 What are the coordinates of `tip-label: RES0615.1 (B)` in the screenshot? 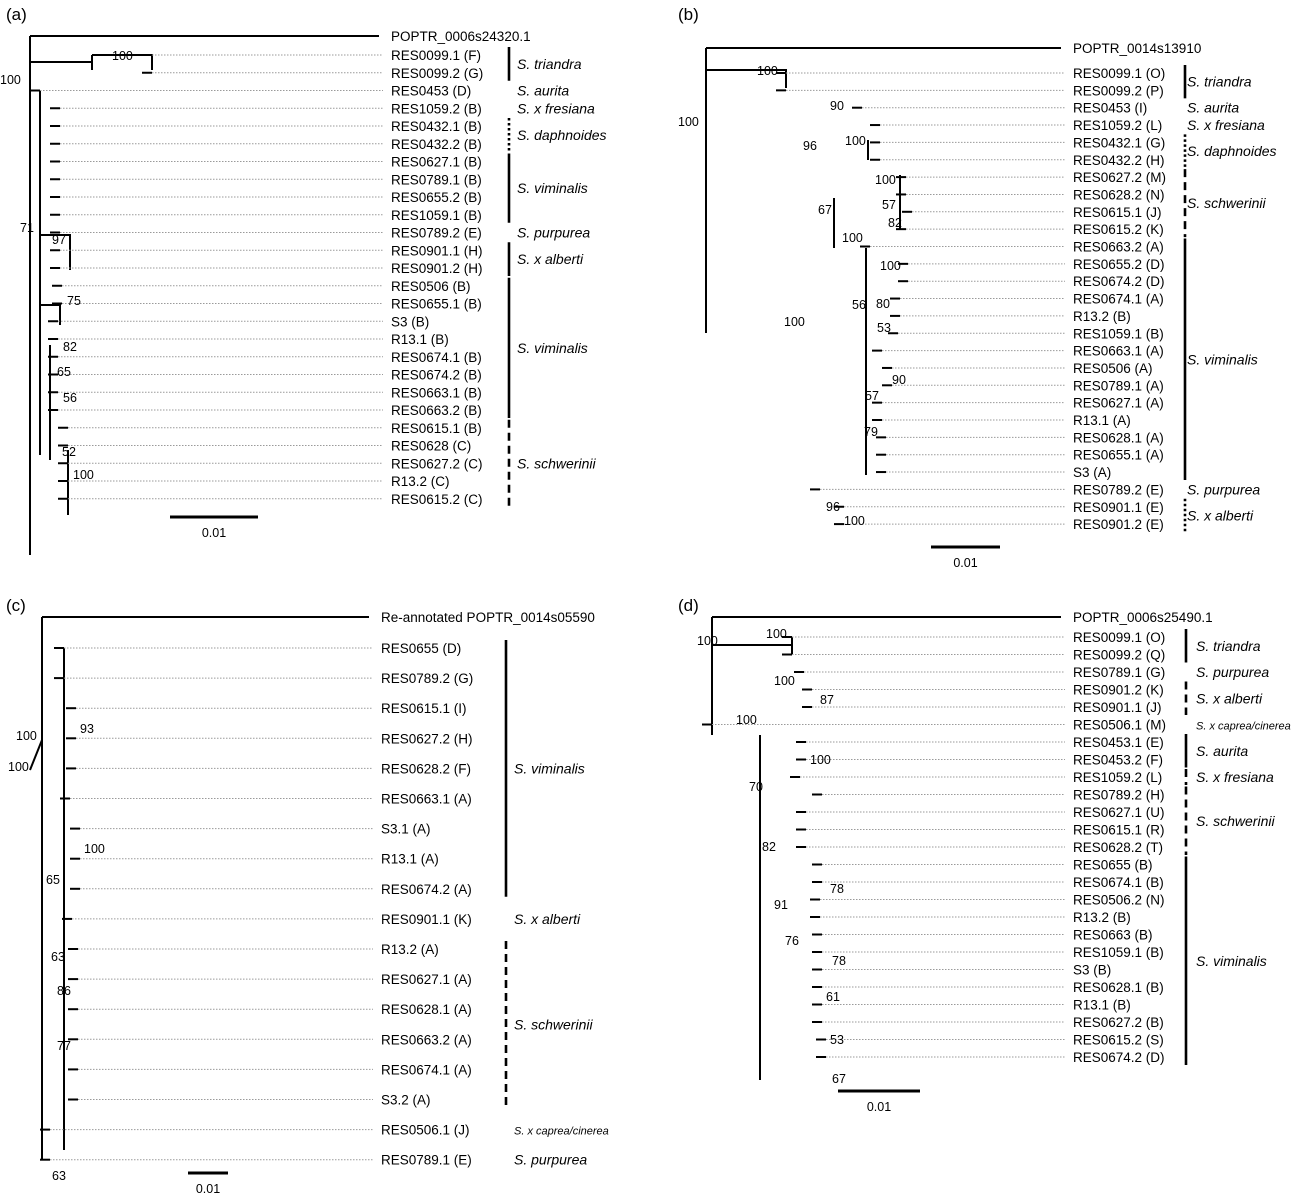 It's located at (436, 428).